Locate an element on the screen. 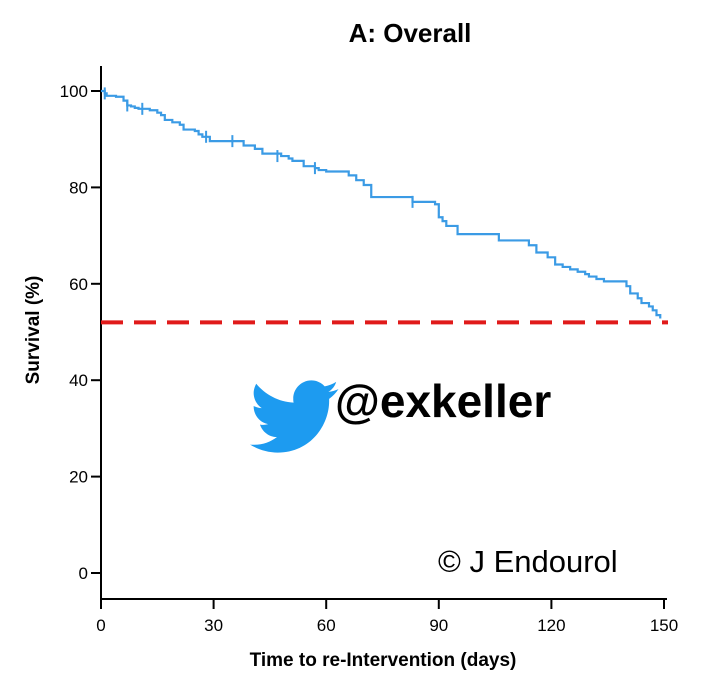 This screenshot has width=703, height=688. x-tick-label: 30 is located at coordinates (213, 625).